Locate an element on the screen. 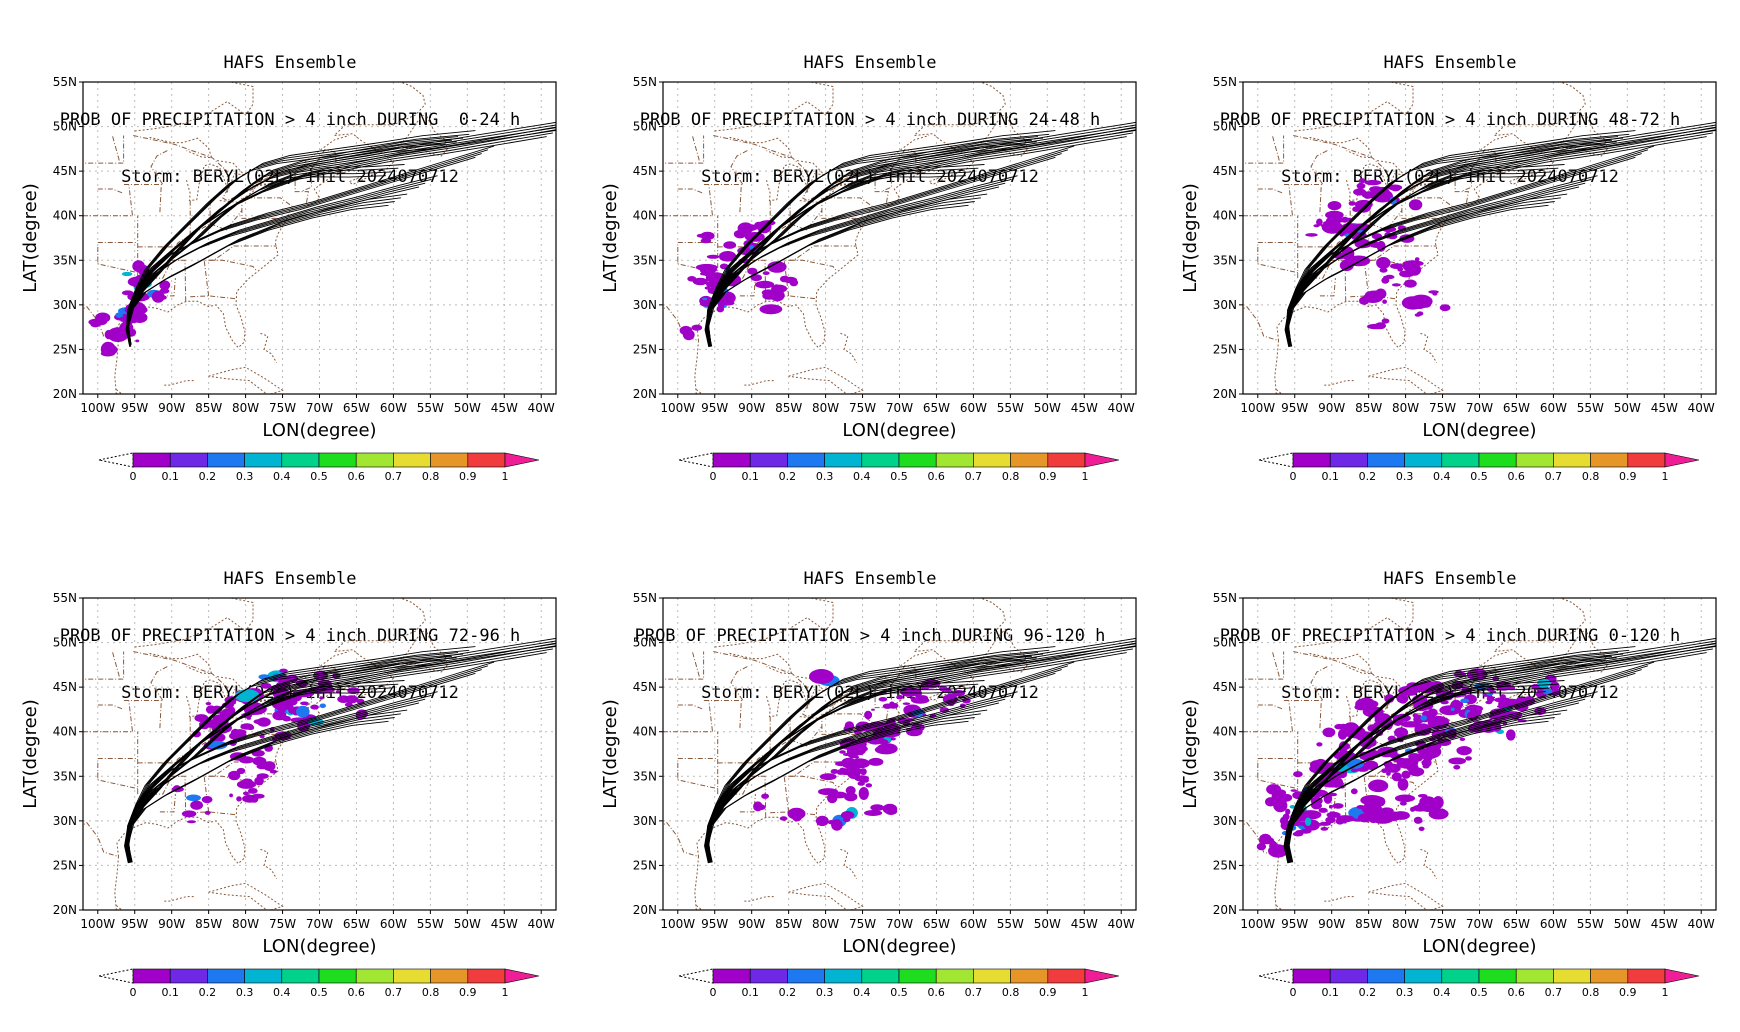 This screenshot has height=1032, width=1740. x-tick-label: 75W is located at coordinates (282, 924).